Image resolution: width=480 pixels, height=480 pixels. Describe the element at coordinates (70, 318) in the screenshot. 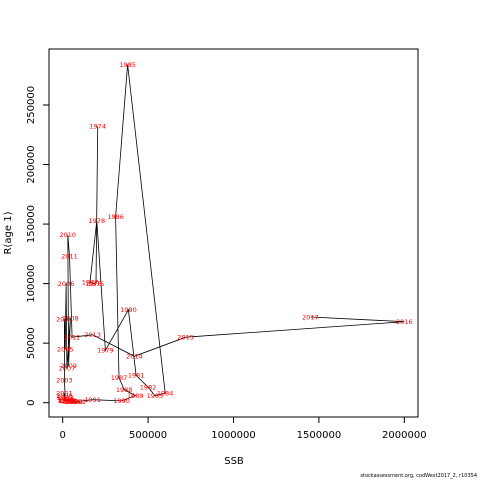

I see `year-label-2008: 2008` at that location.